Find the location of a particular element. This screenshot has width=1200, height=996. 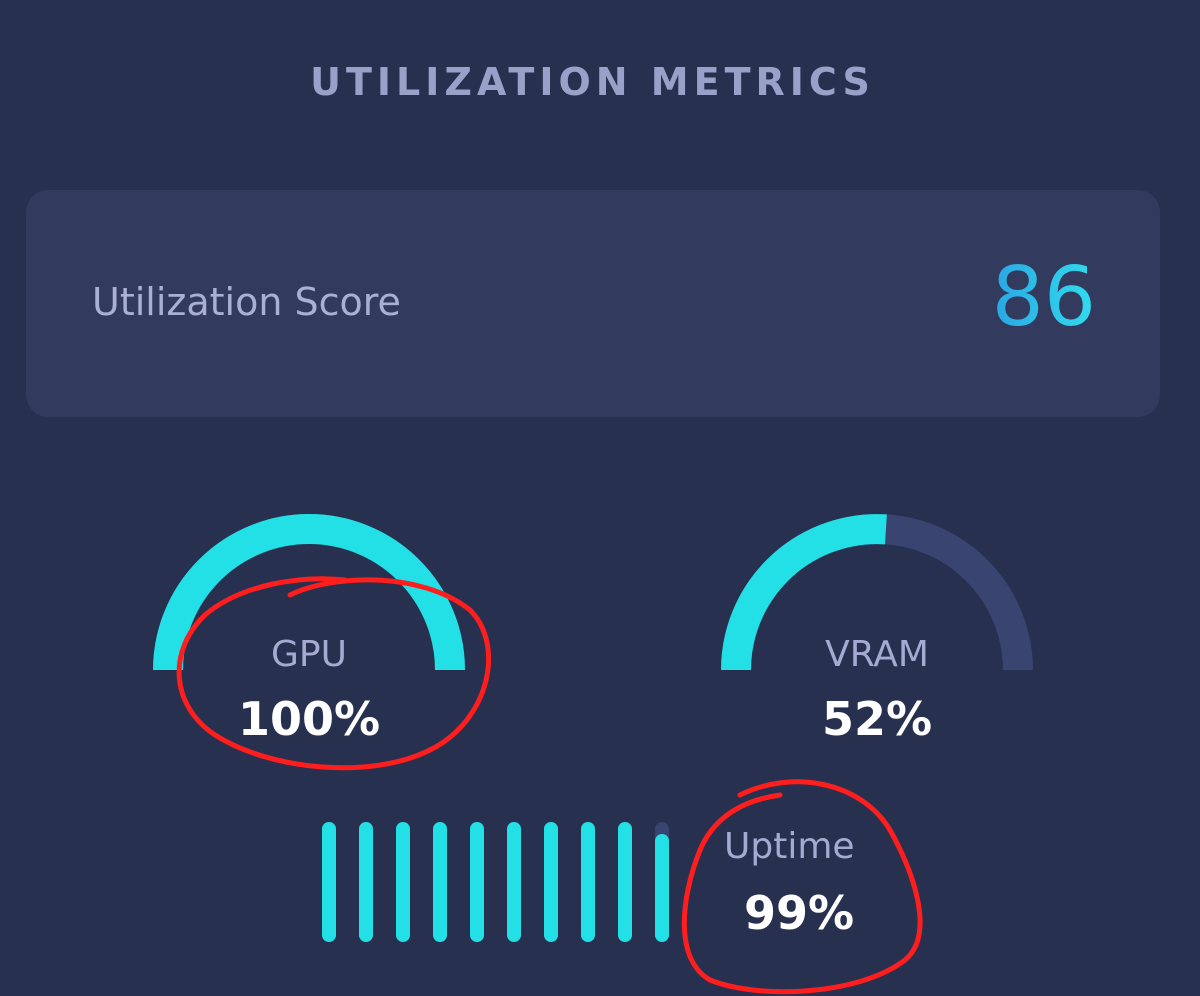

gpu-gauge-fill is located at coordinates (309, 592).